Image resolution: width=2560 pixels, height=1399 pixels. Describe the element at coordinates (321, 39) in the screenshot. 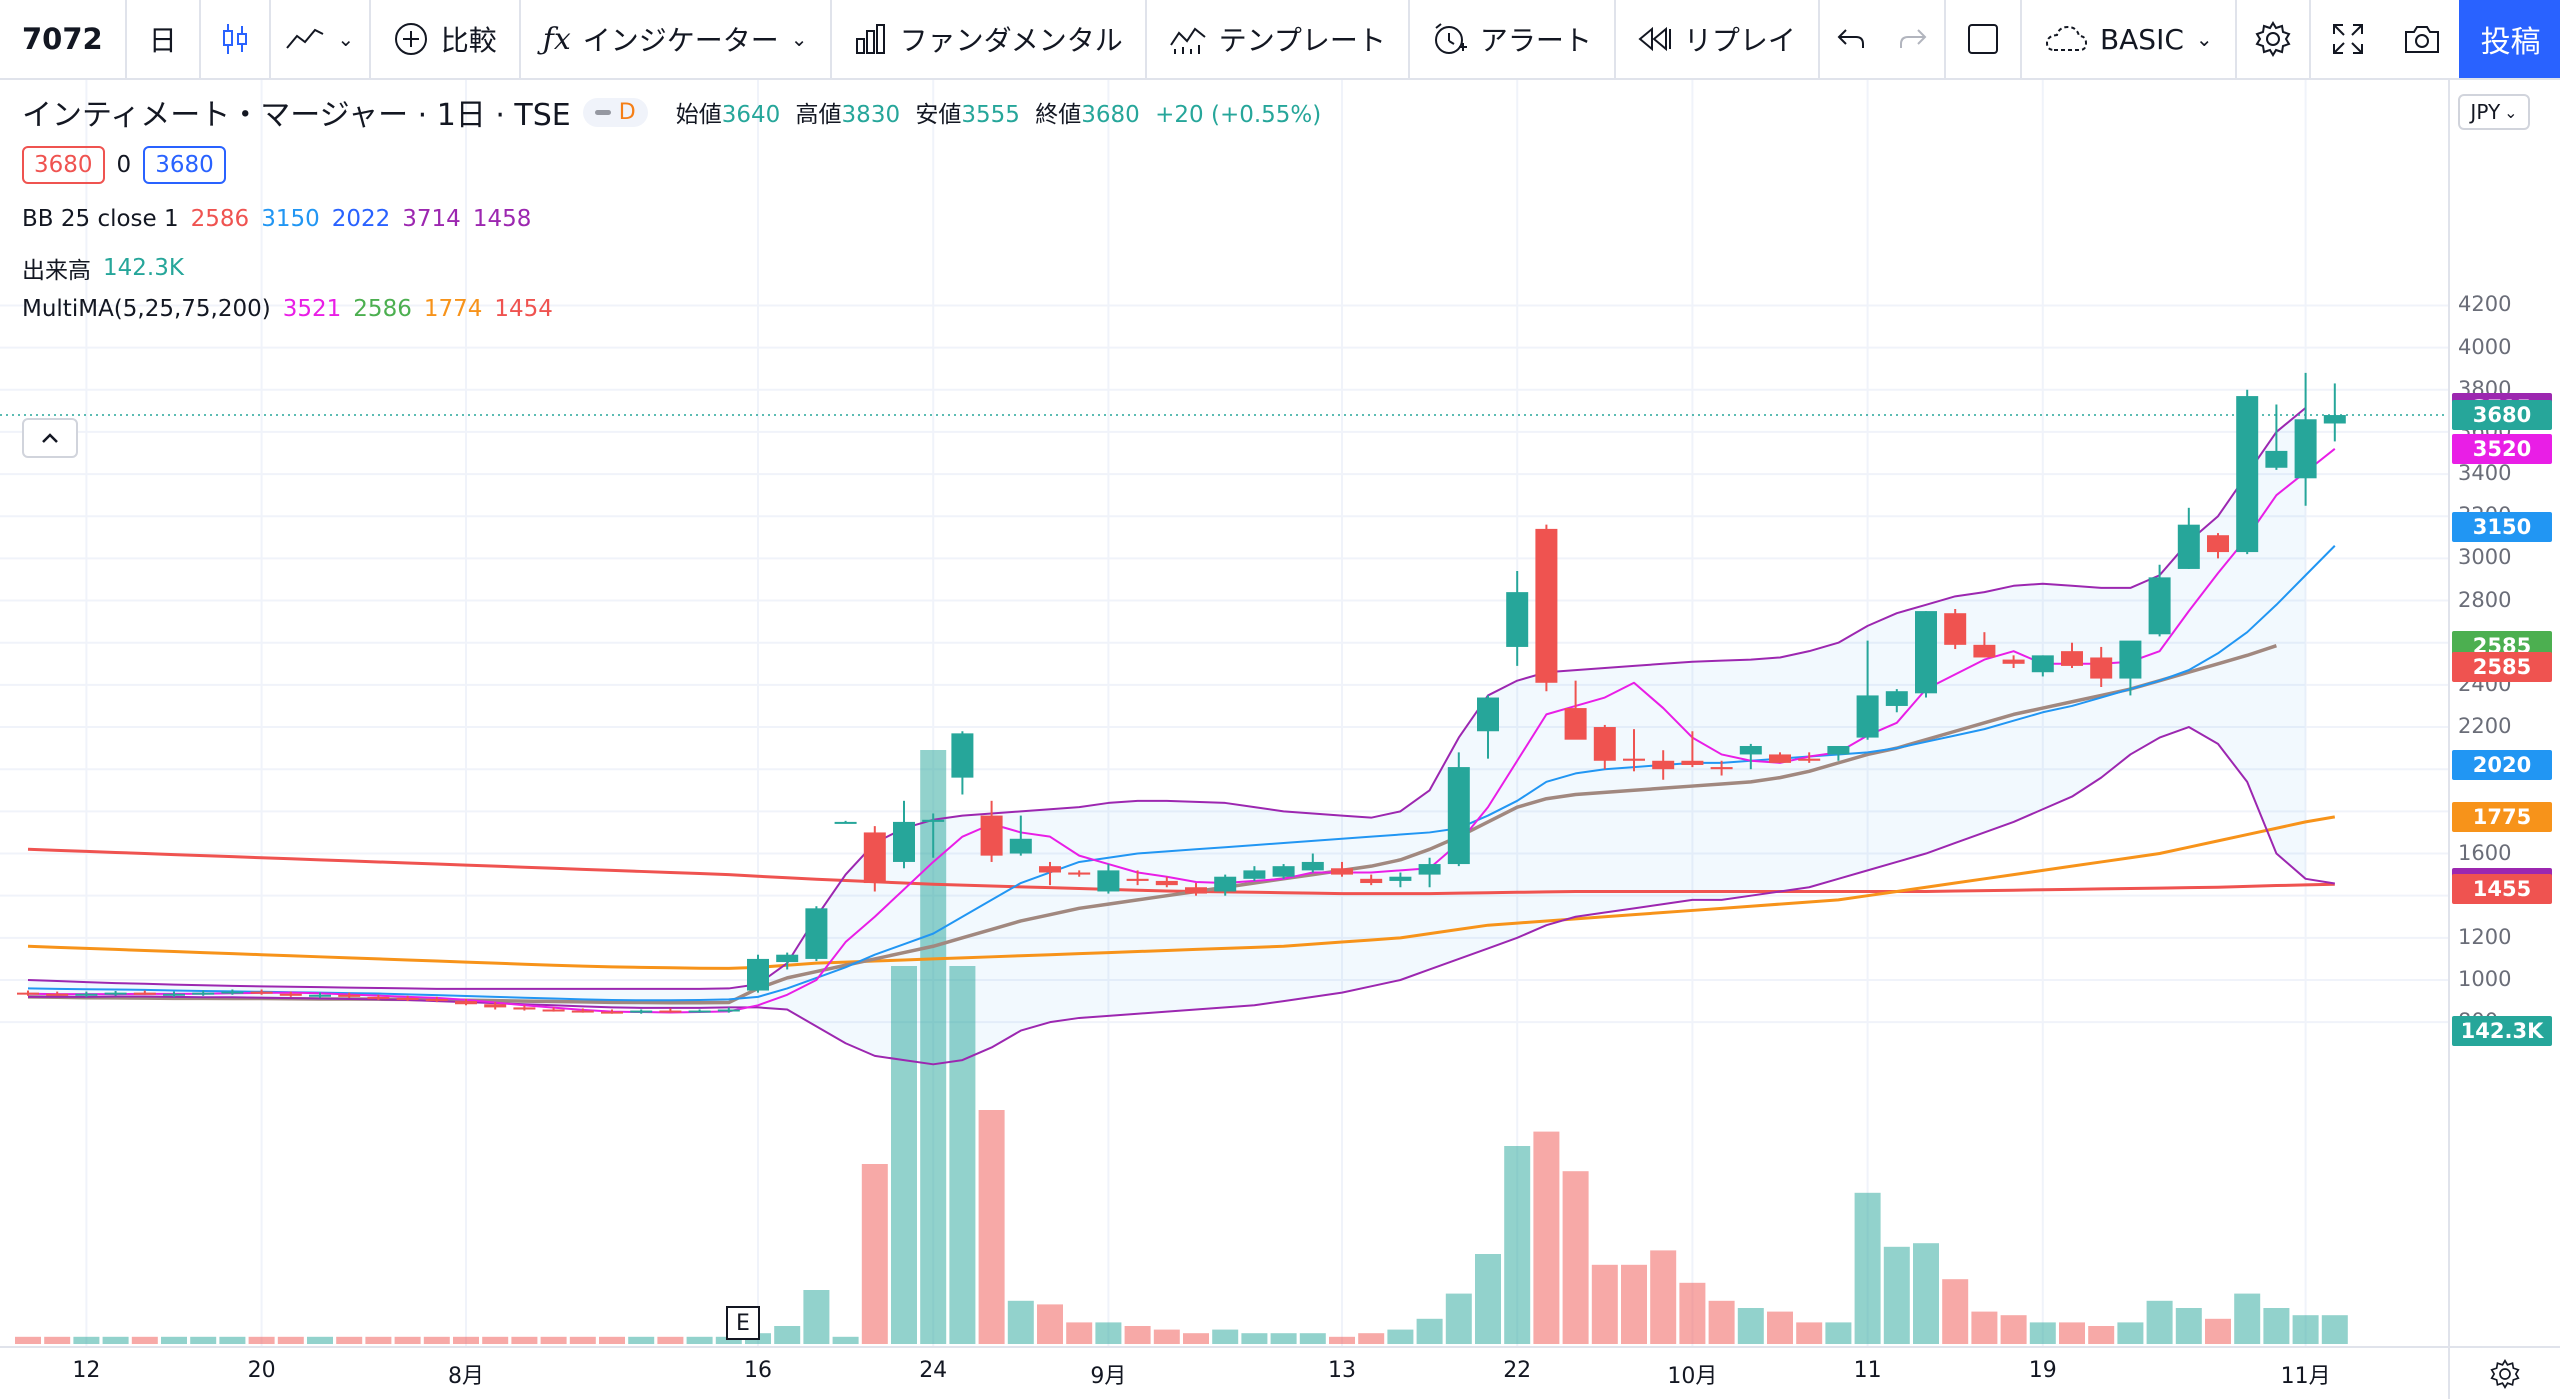

I see `line-type-button: ⌄` at that location.